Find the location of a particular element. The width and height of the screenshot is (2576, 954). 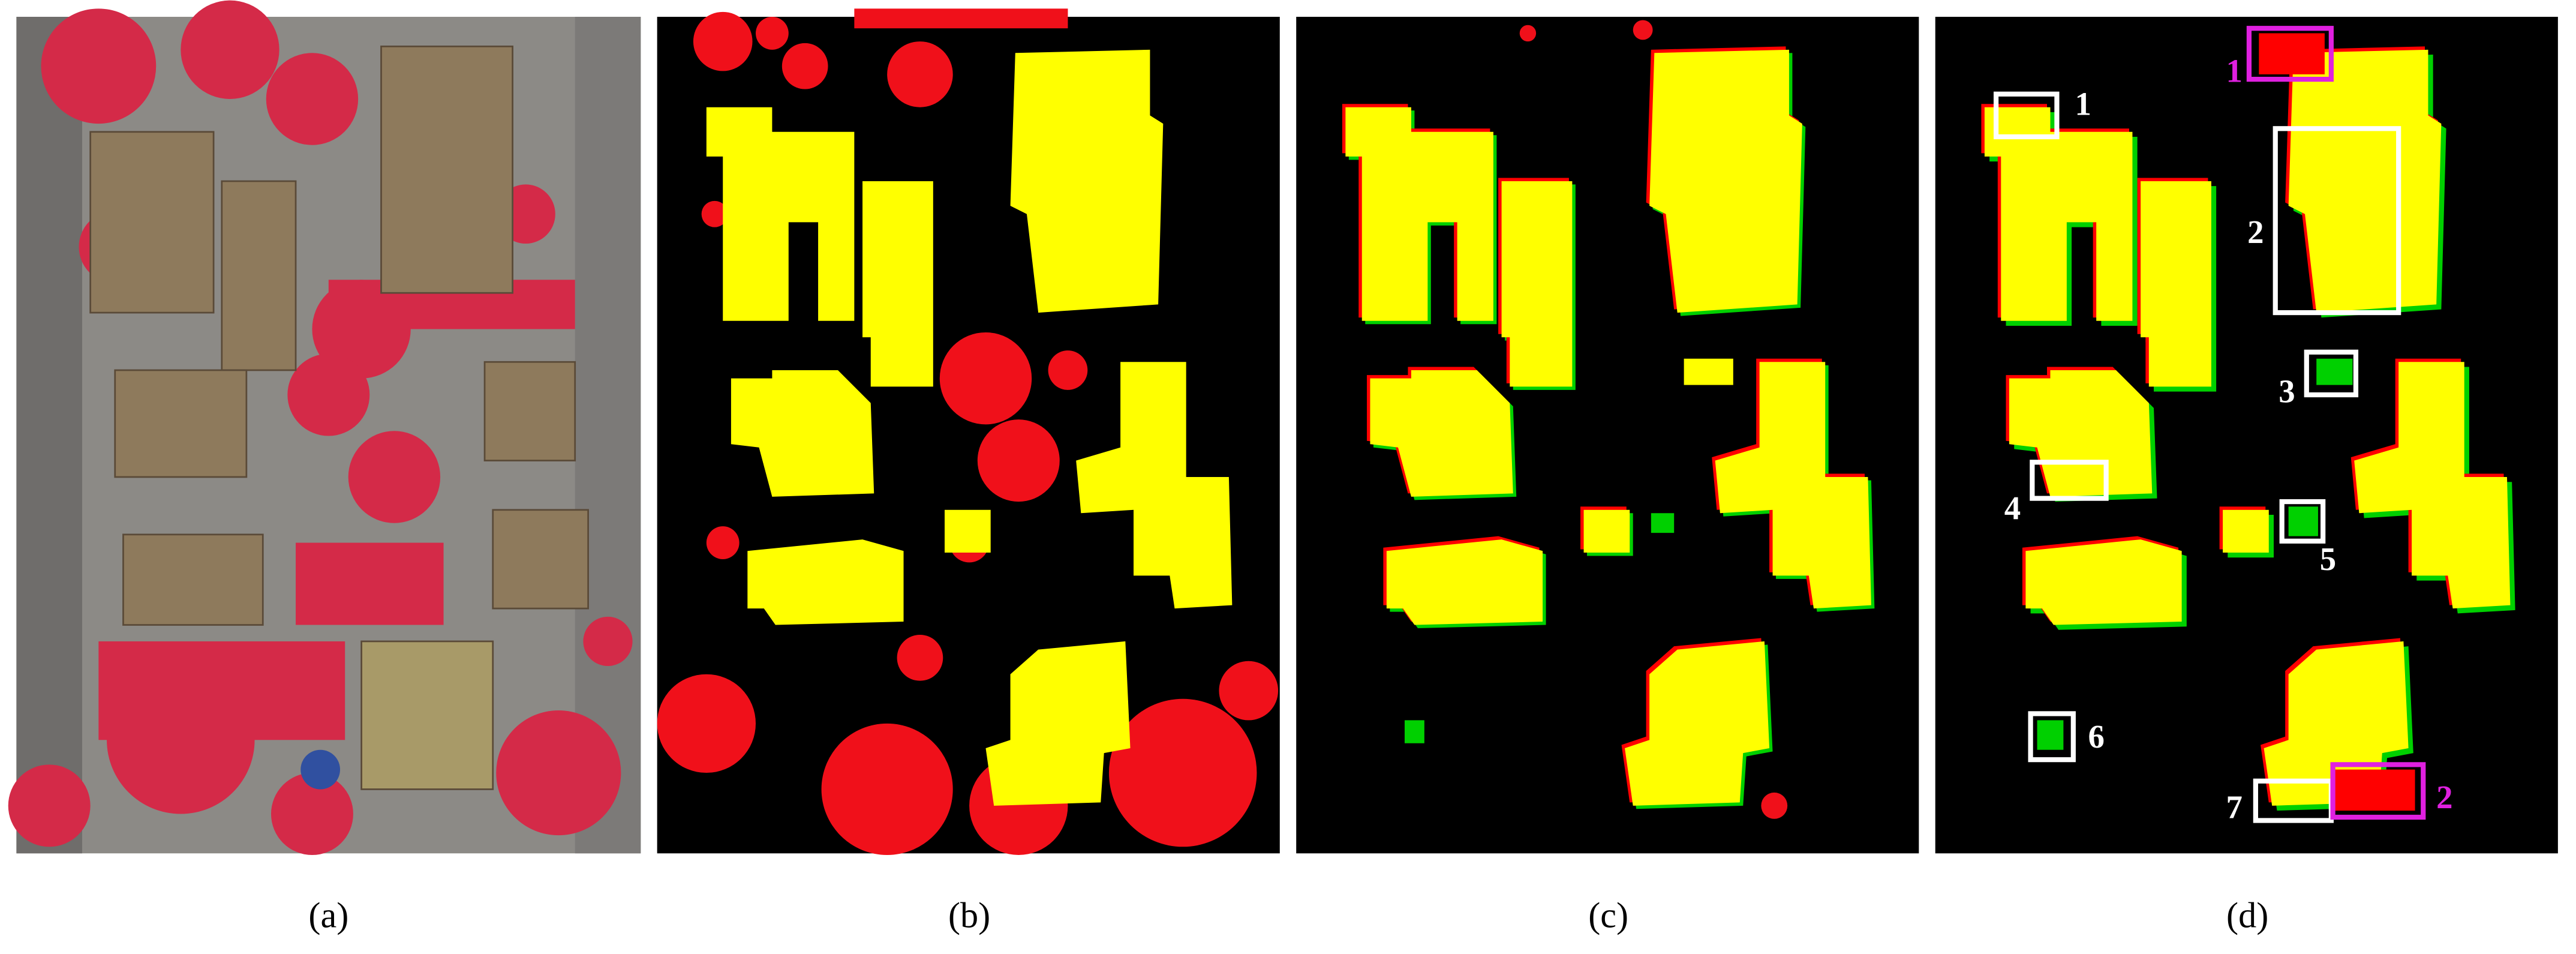

panel-caption: (a) is located at coordinates (328, 916).